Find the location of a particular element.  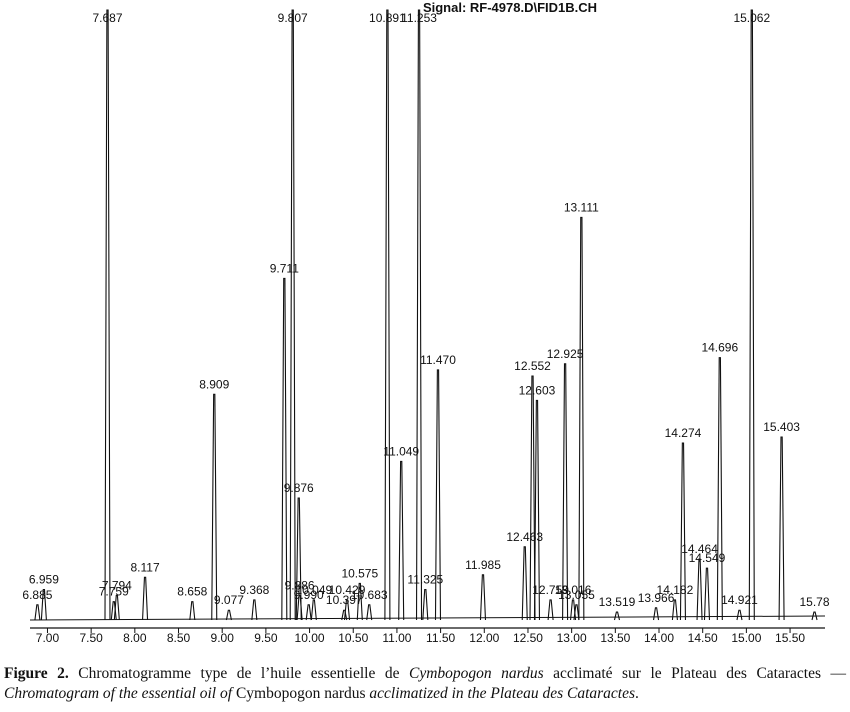

x-tick-label: 10.50 is located at coordinates (353, 638).